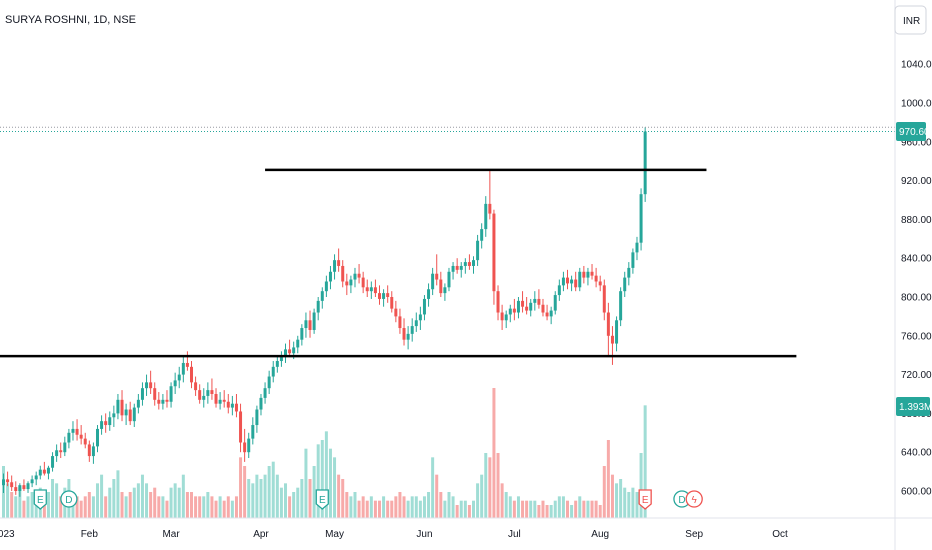  I want to click on time-tick-label: Apr, so click(261, 534).